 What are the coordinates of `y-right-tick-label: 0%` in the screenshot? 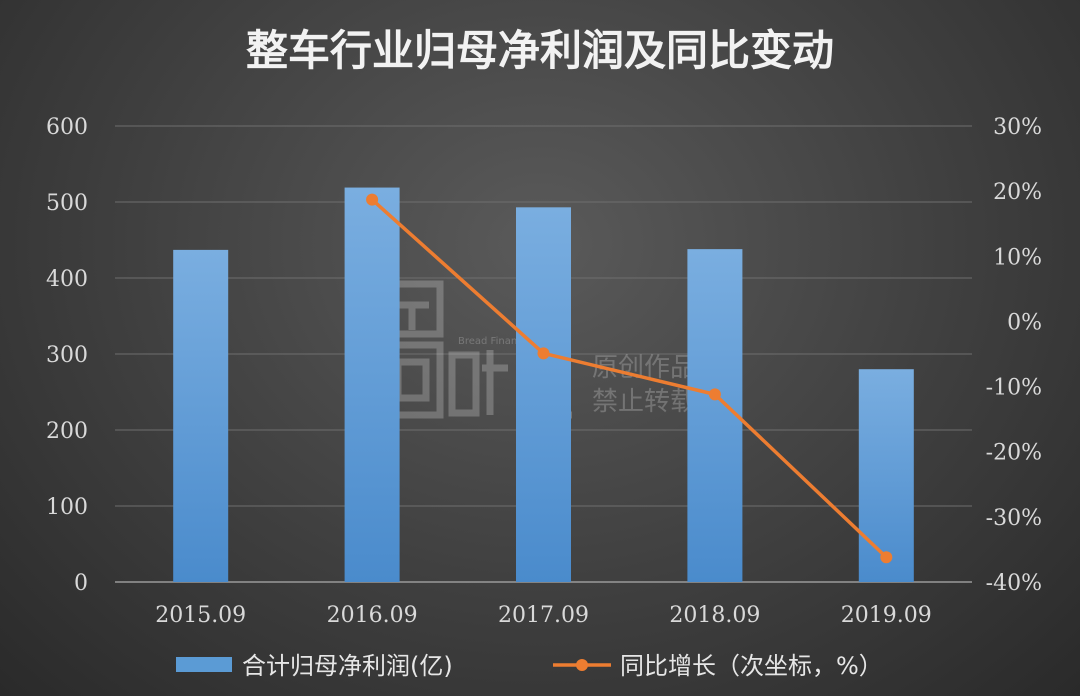 It's located at (1024, 322).